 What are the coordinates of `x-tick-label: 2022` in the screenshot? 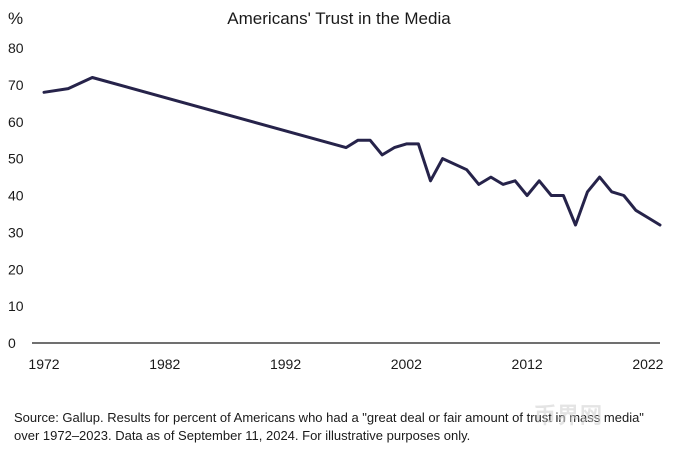 It's located at (647, 364).